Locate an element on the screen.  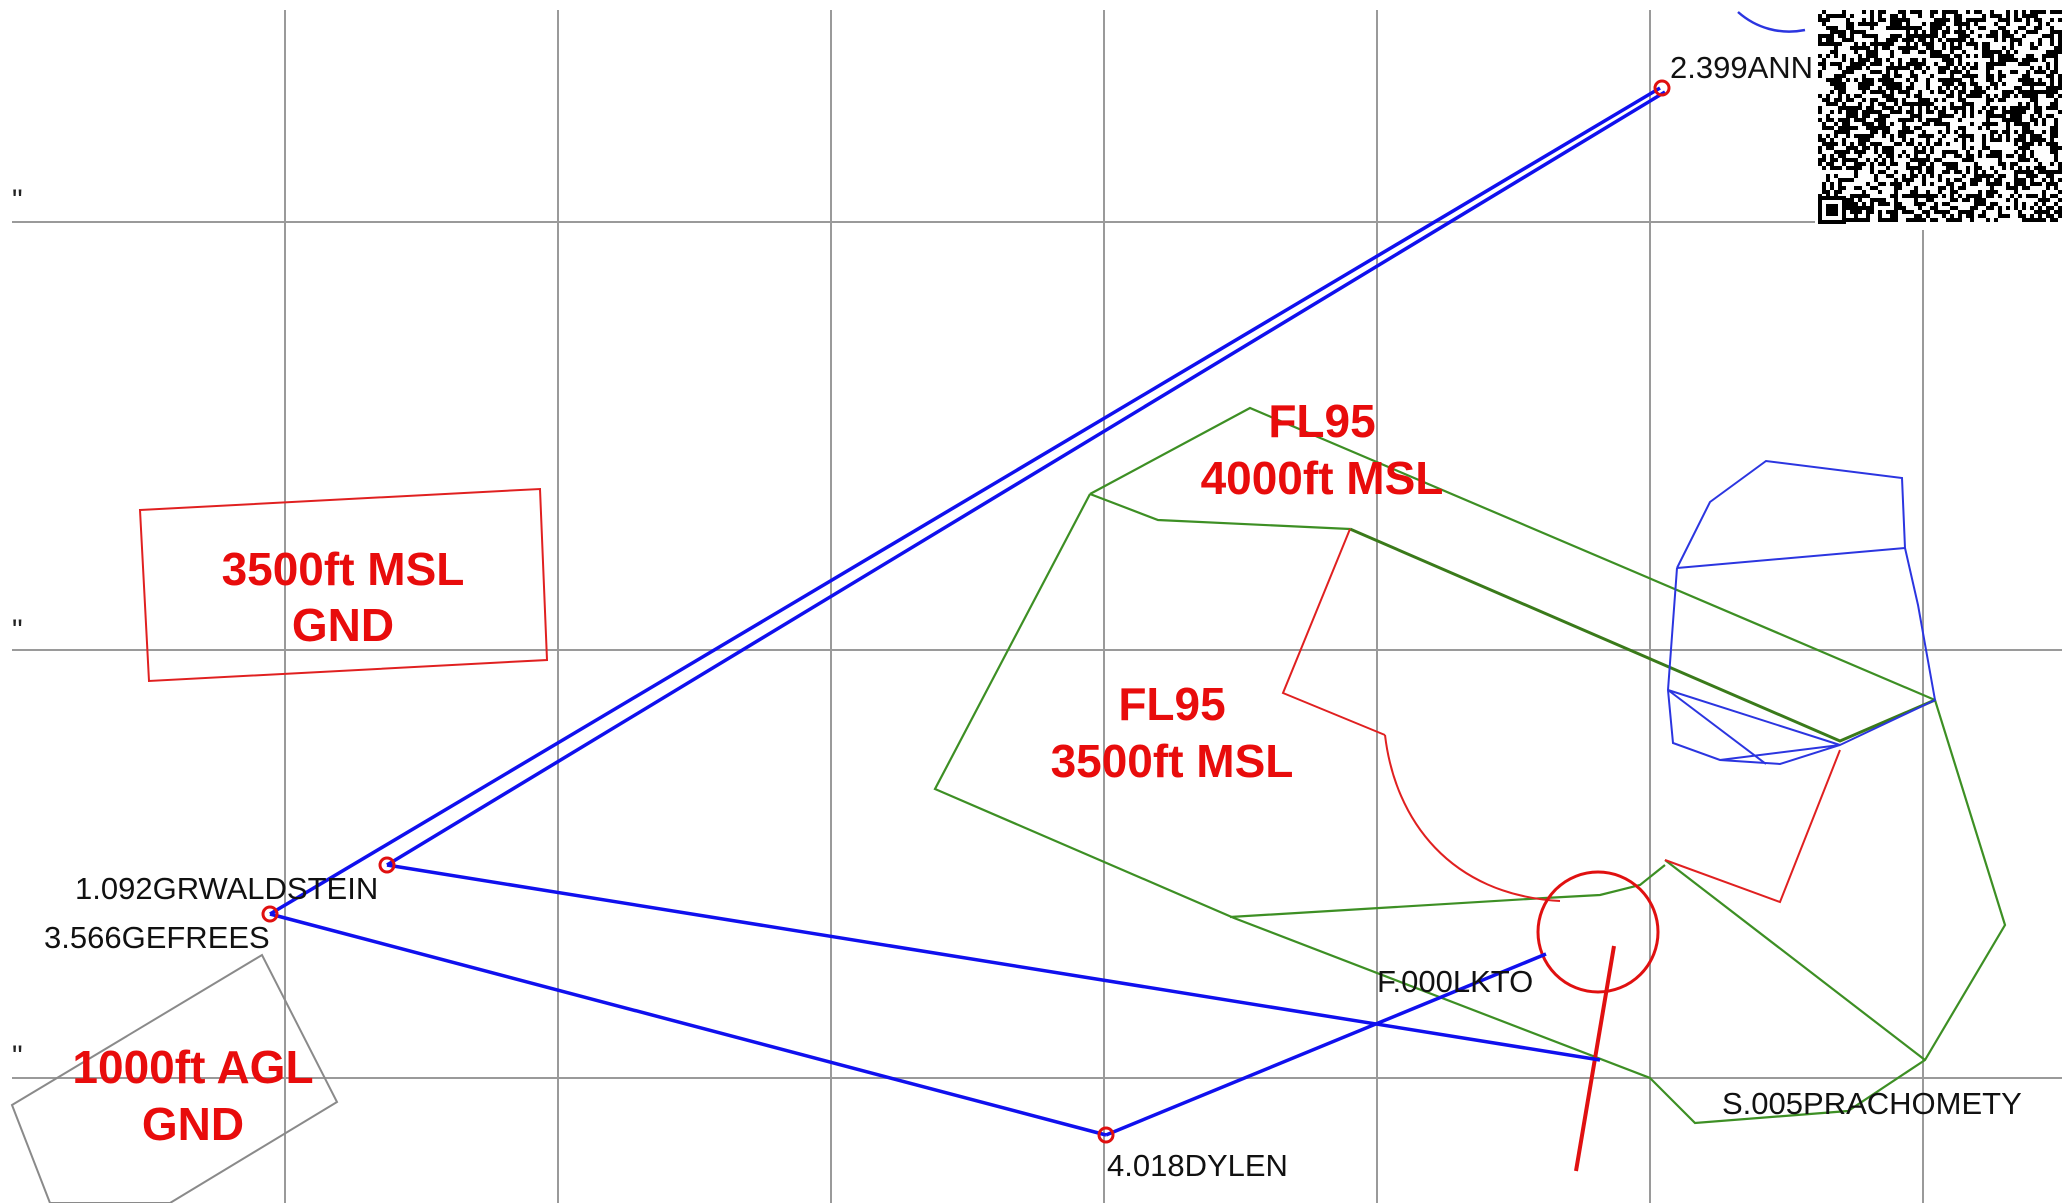
airspace-red-zone is located at coordinates (1561, 716).